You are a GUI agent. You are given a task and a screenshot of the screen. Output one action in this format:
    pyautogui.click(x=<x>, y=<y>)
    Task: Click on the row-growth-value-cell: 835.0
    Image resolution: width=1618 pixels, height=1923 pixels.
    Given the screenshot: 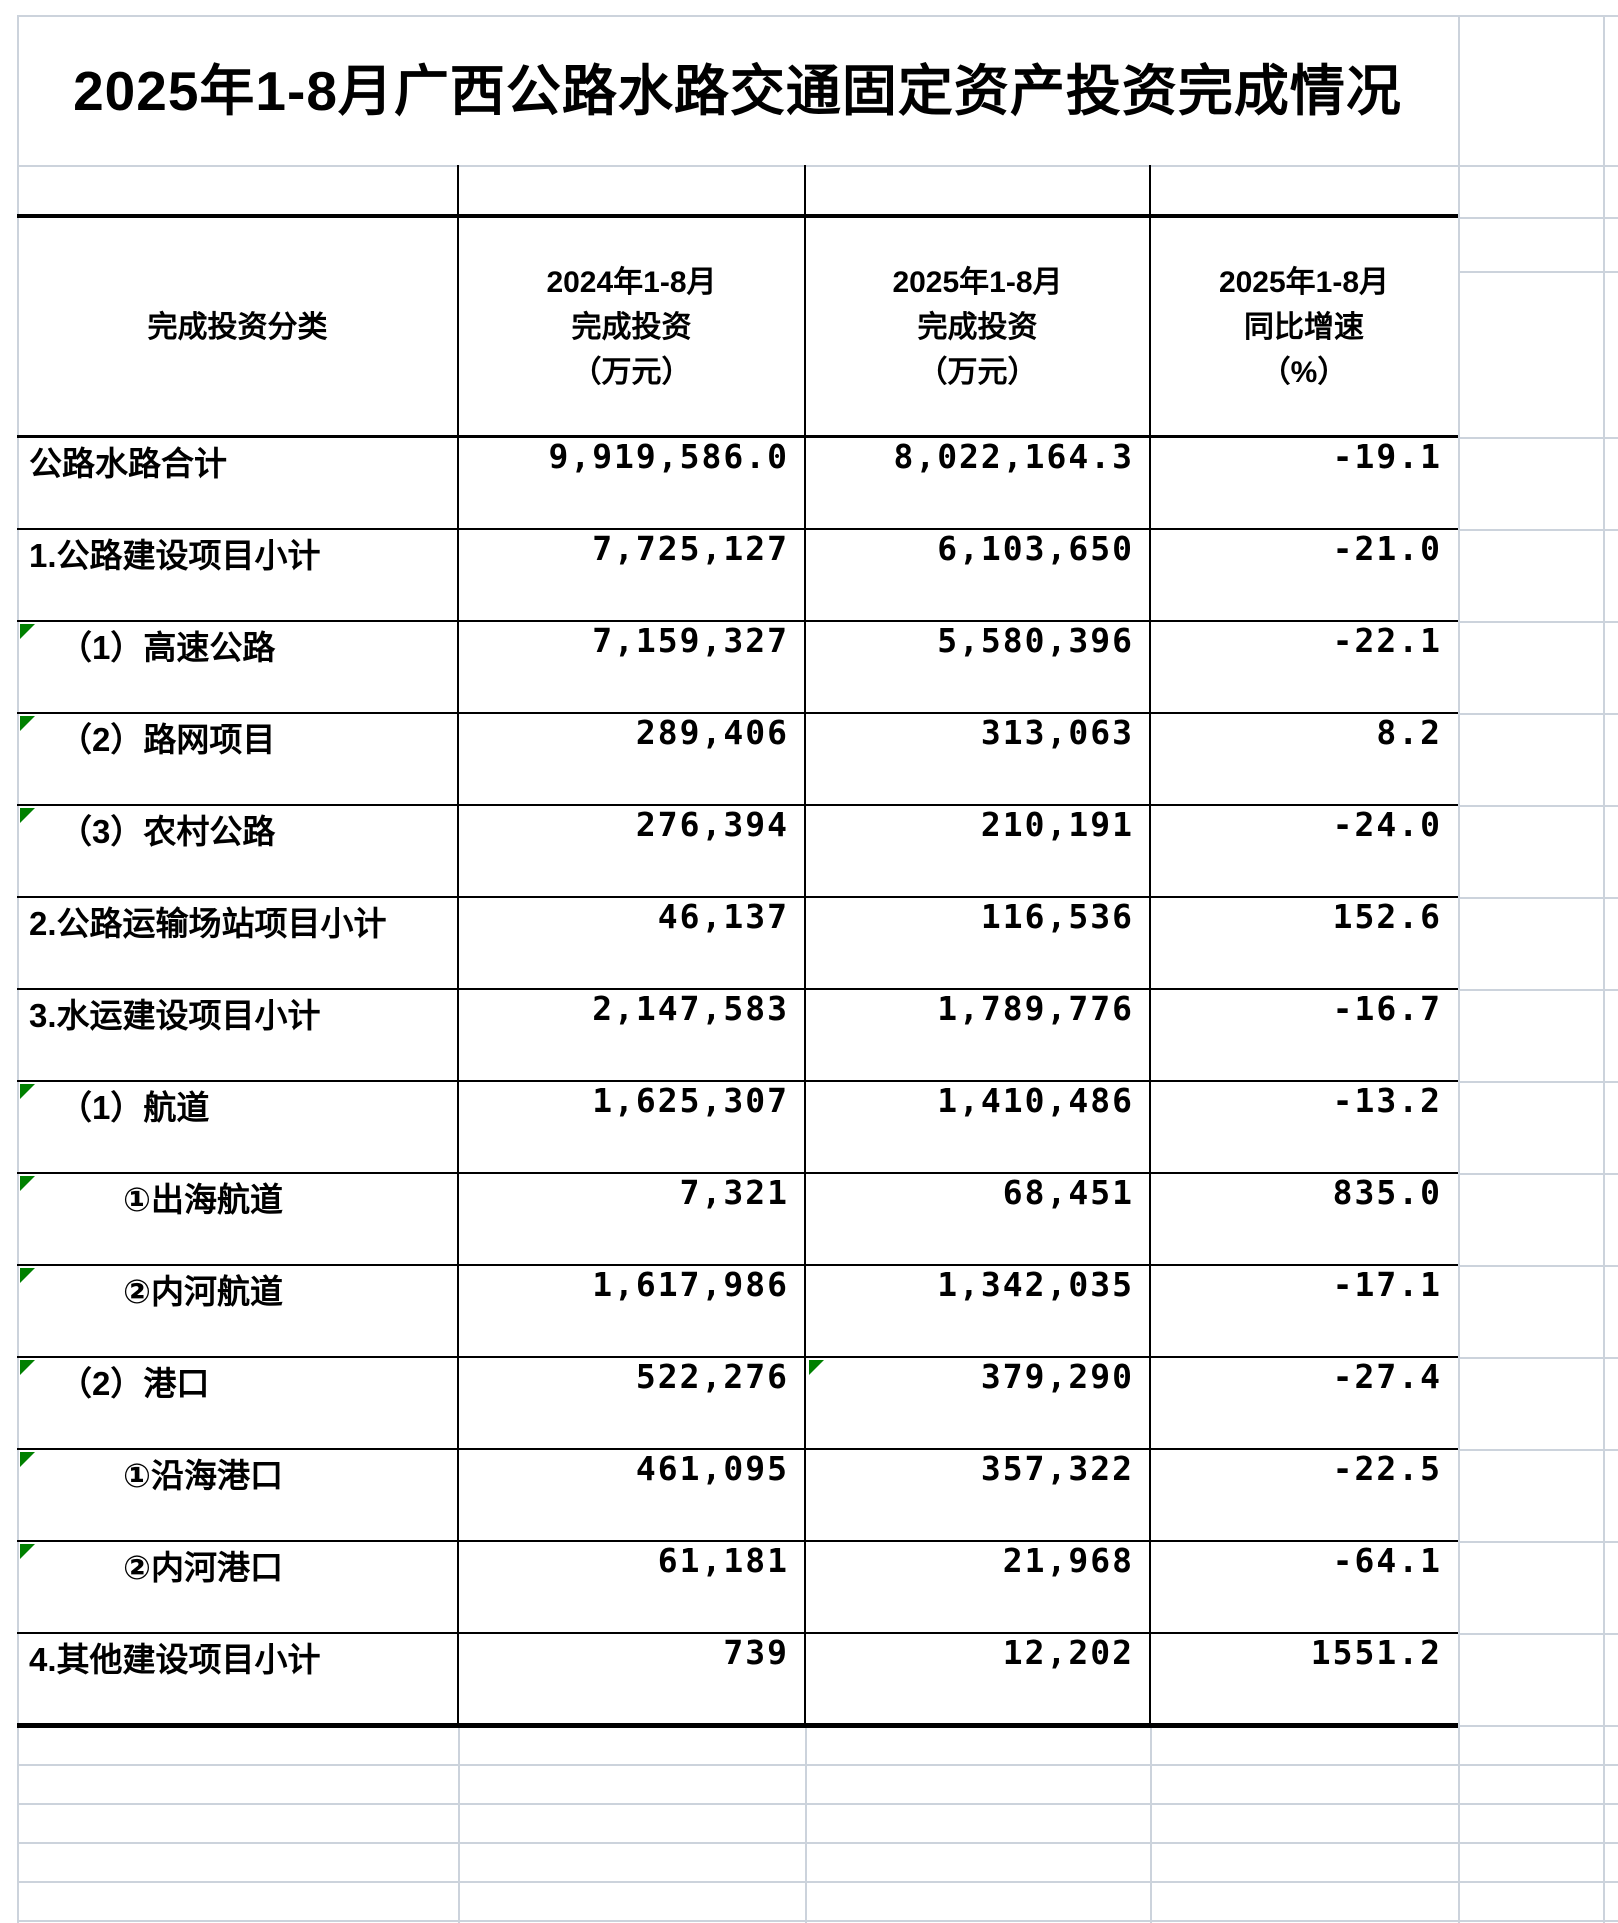 What is the action you would take?
    pyautogui.click(x=1304, y=1192)
    